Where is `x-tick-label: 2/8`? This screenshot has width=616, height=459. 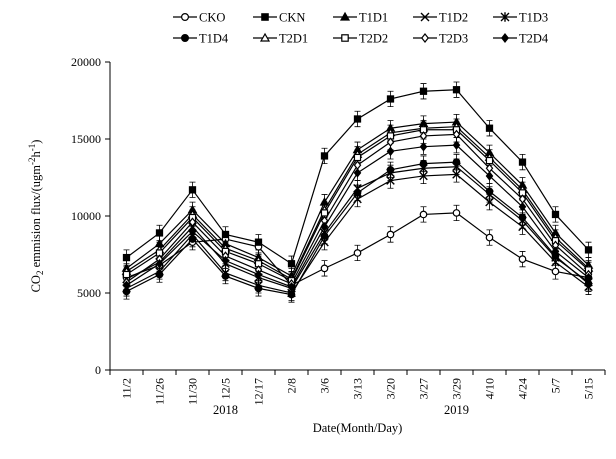
x-tick-label: 2/8 is located at coordinates (292, 385).